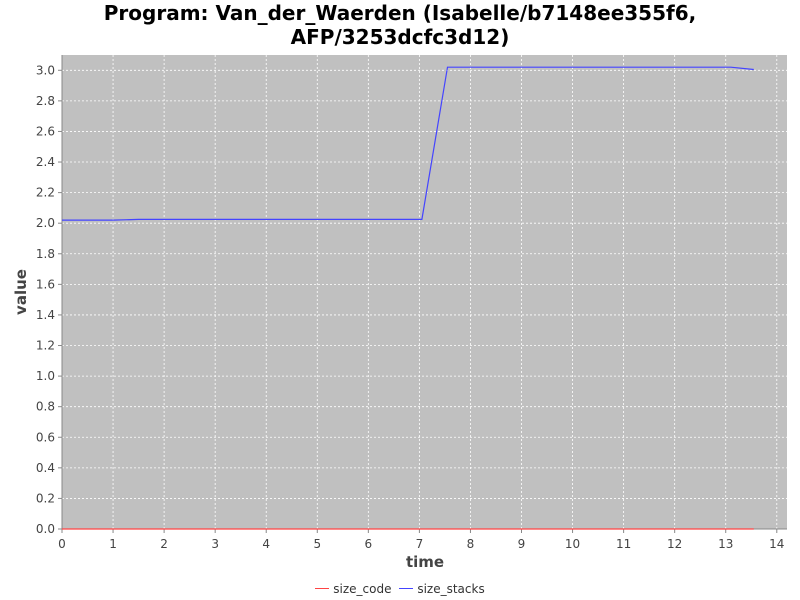  Describe the element at coordinates (471, 544) in the screenshot. I see `x-tick-label: 8` at that location.